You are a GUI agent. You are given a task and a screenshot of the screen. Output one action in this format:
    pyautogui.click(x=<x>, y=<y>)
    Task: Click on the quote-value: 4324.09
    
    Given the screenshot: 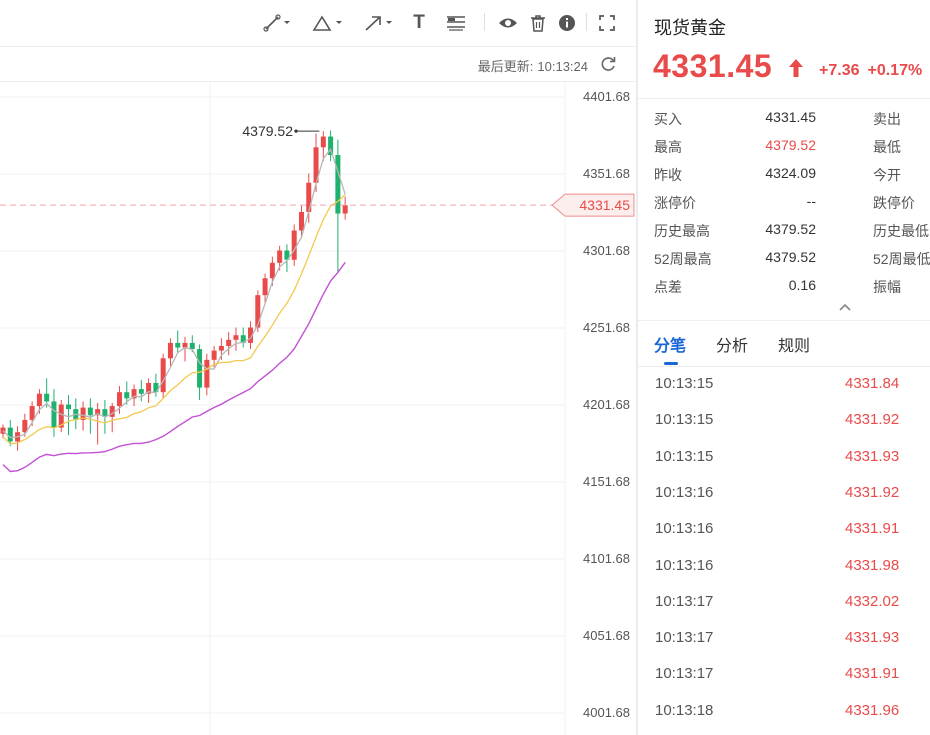 What is the action you would take?
    pyautogui.click(x=790, y=173)
    